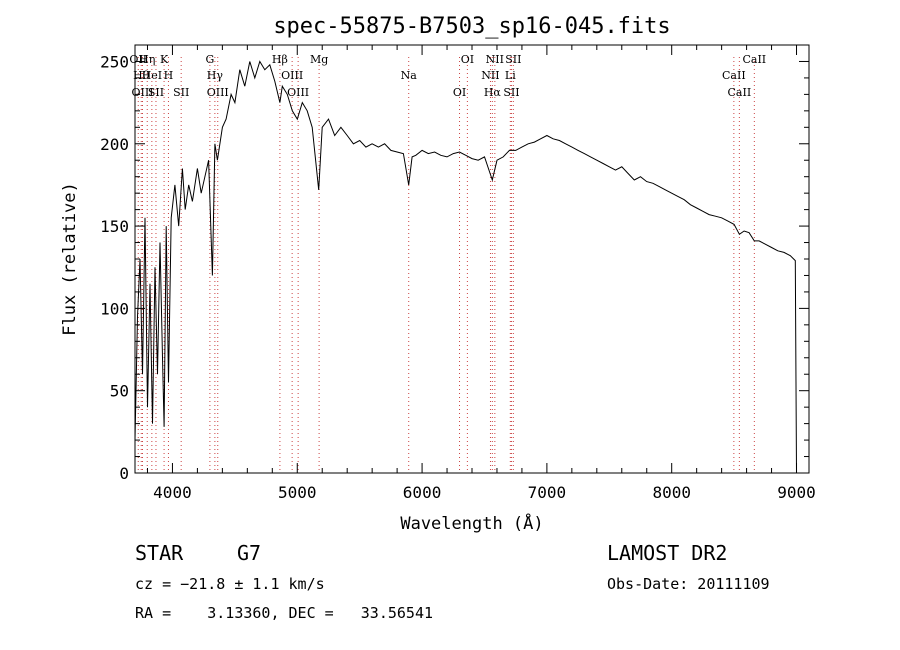 The image size is (900, 650). I want to click on line-marker-label: Hη, so click(147, 59).